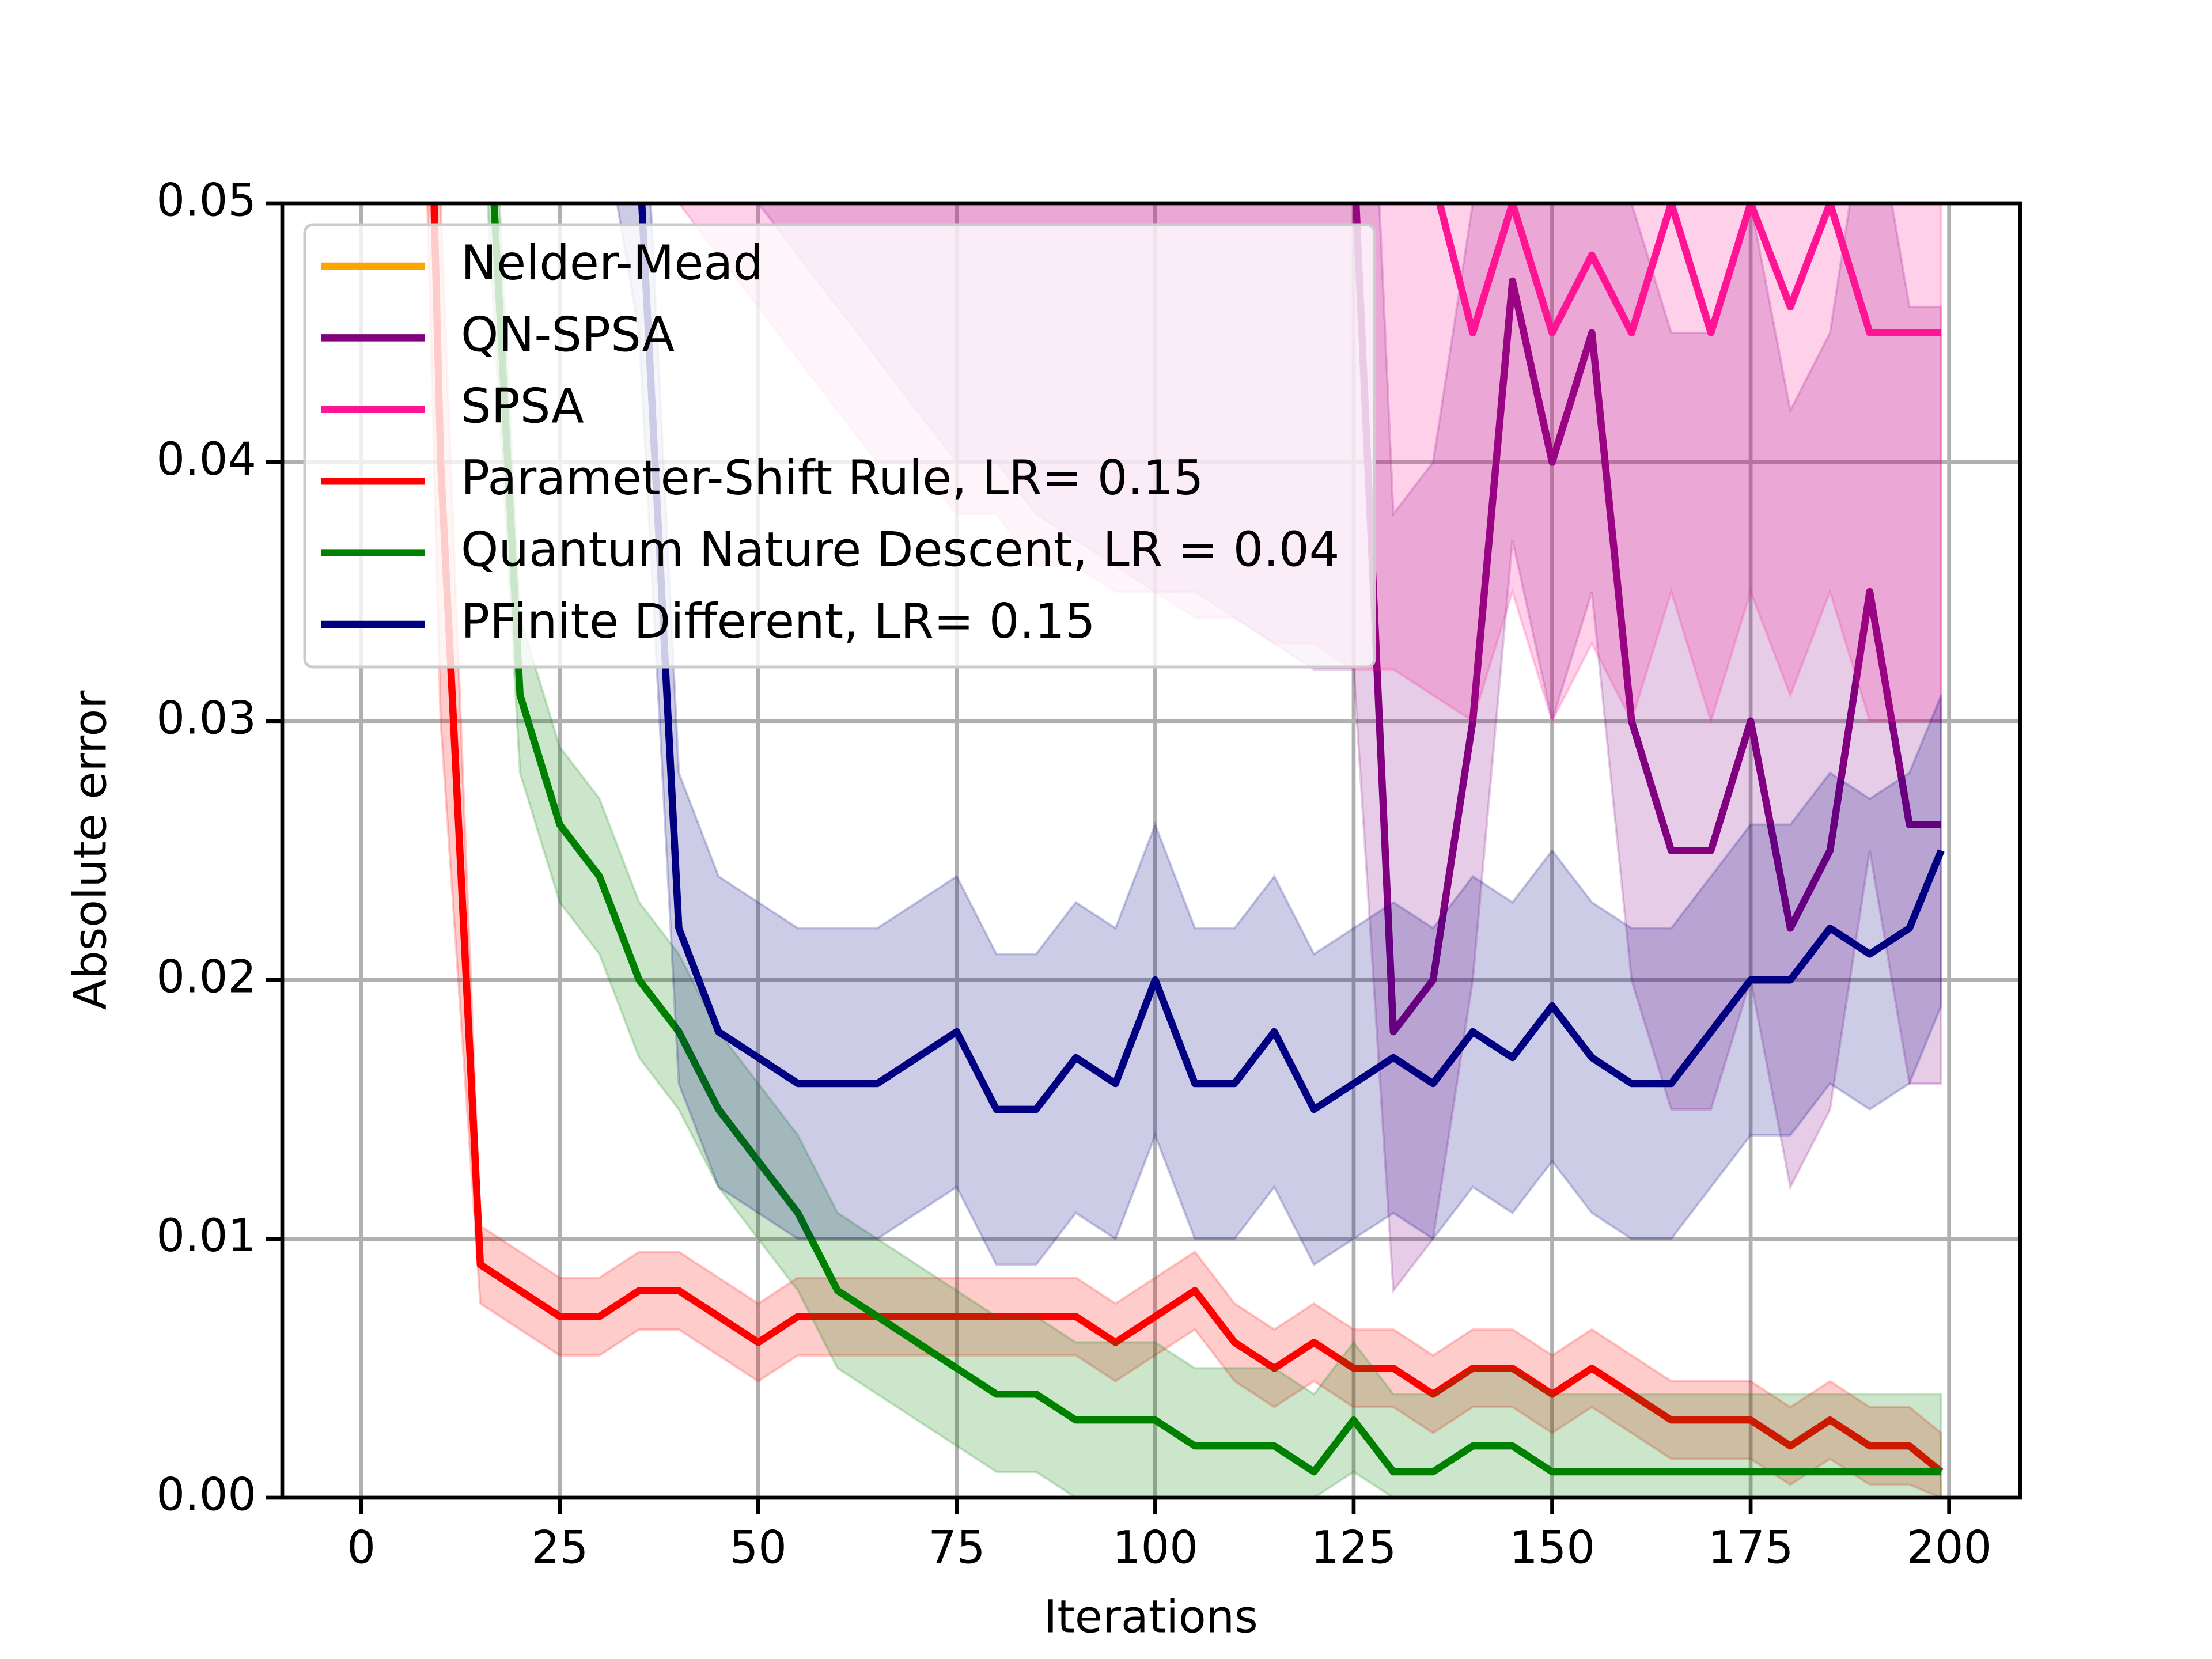  What do you see at coordinates (90, 850) in the screenshot?
I see `y-axis-label: Absolute error` at bounding box center [90, 850].